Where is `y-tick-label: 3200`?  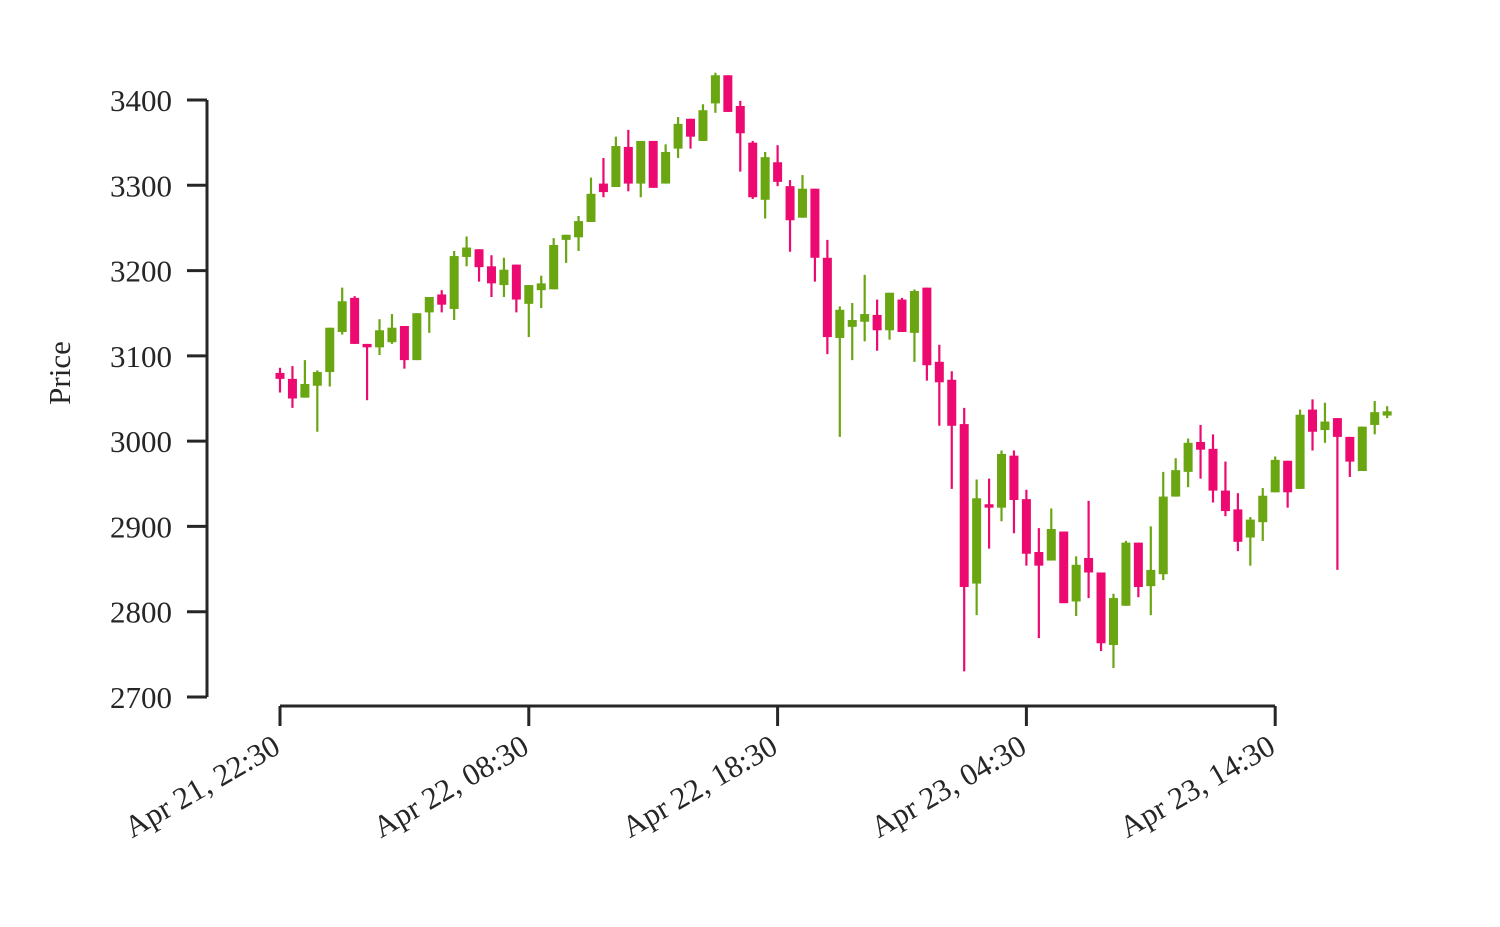 y-tick-label: 3200 is located at coordinates (141, 271).